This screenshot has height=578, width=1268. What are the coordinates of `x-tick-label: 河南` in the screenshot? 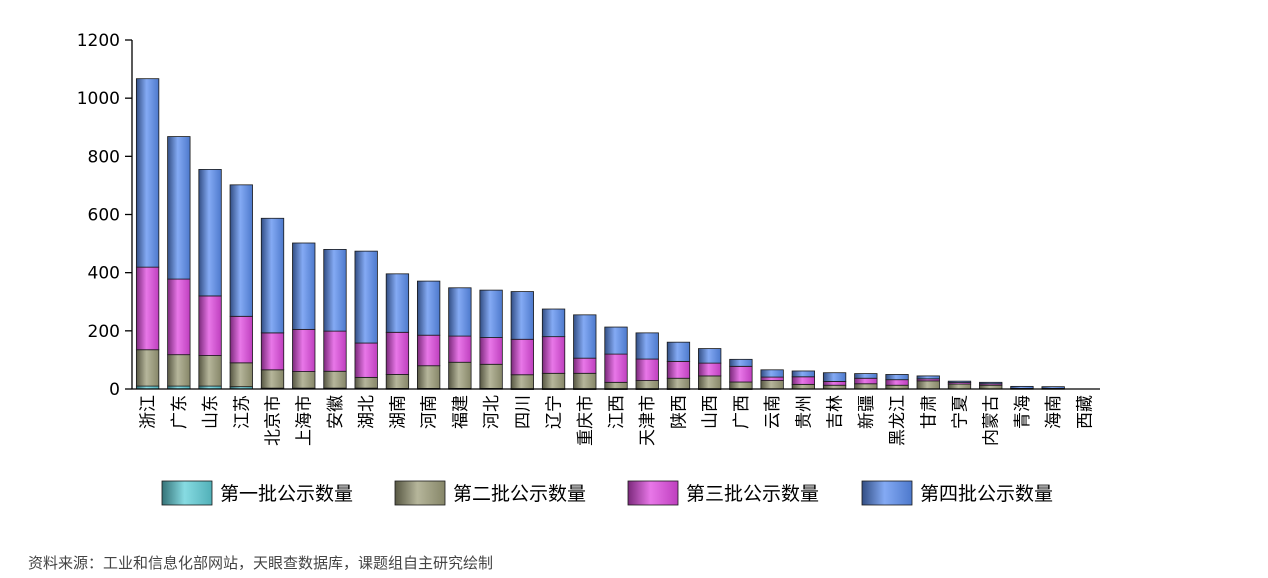 It's located at (430, 412).